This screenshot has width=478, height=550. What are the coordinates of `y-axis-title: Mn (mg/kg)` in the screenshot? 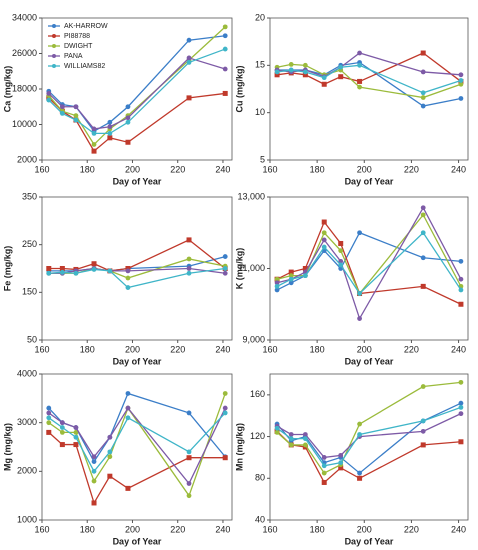 It's located at (239, 447).